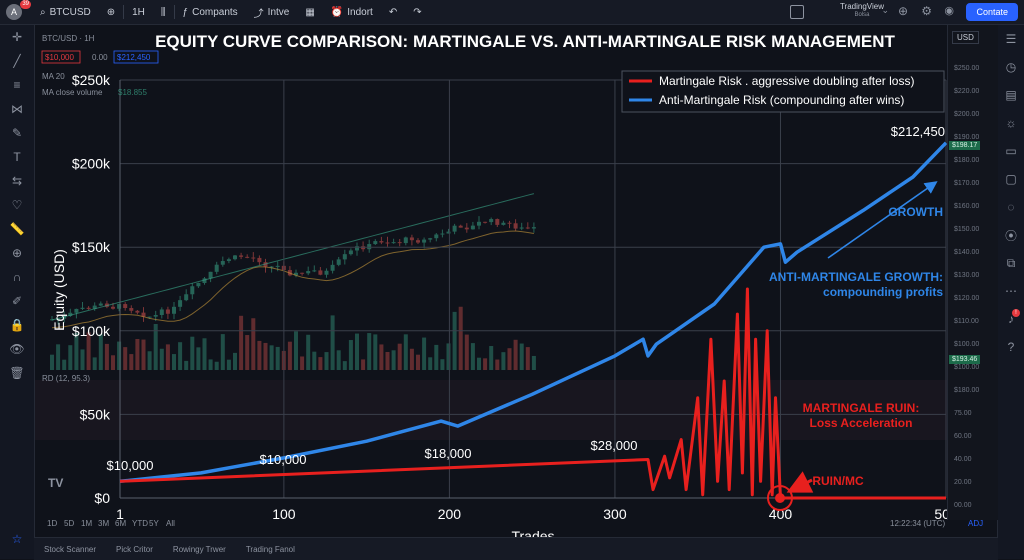  What do you see at coordinates (52, 523) in the screenshot?
I see `time-range-button: 1D` at bounding box center [52, 523].